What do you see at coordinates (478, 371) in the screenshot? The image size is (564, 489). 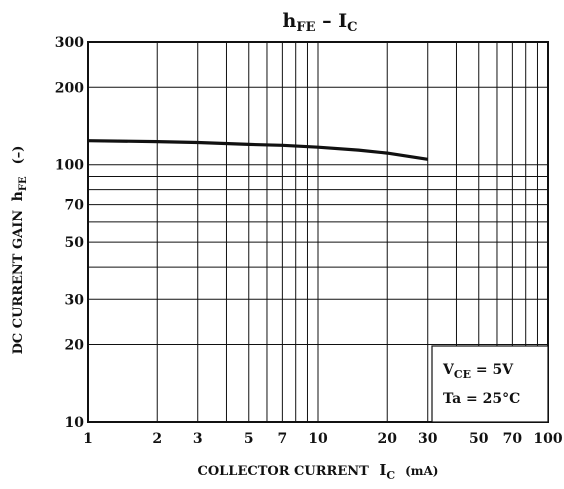 I see `annotation-vce: VCE = 5V` at bounding box center [478, 371].